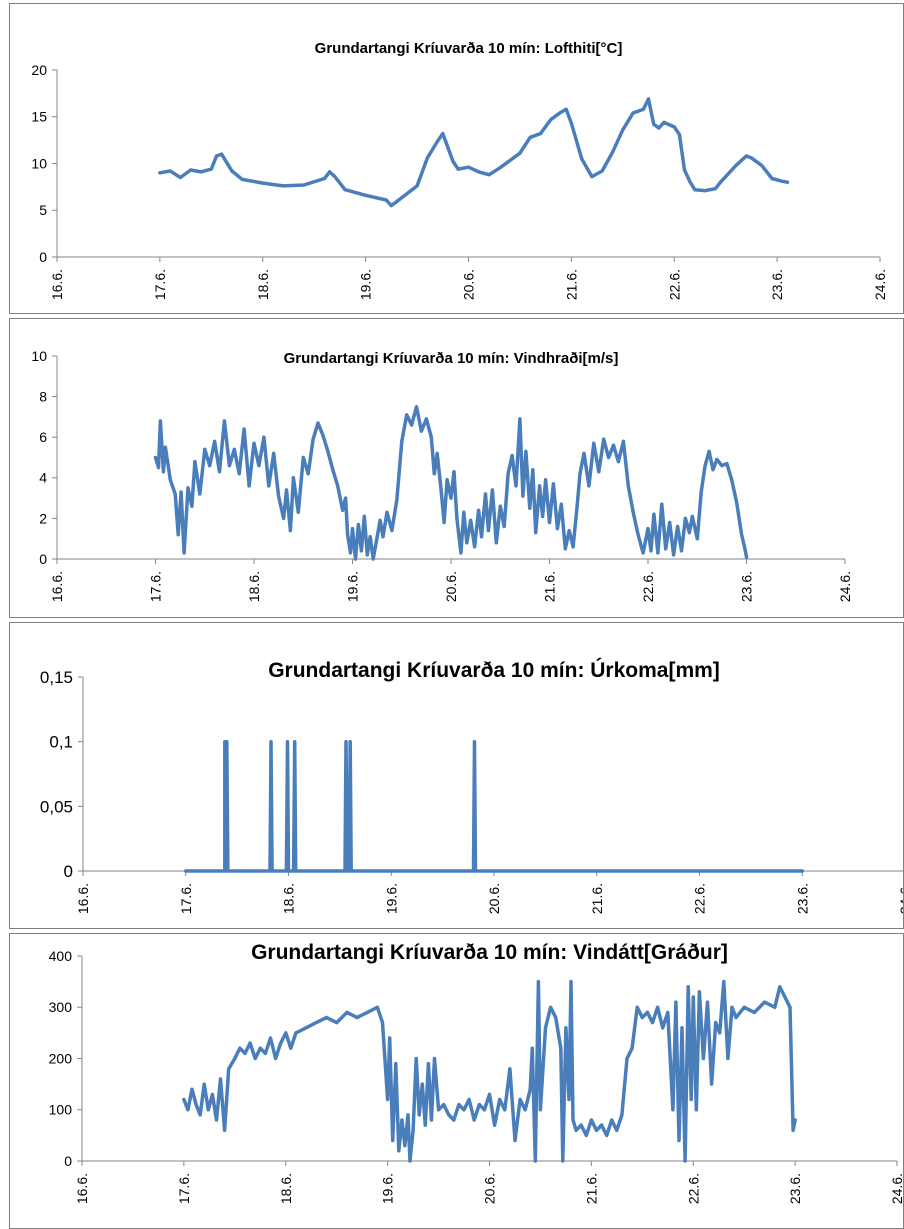 The image size is (904, 1229). Describe the element at coordinates (286, 1188) in the screenshot. I see `x-tick-label: 18.6.` at that location.